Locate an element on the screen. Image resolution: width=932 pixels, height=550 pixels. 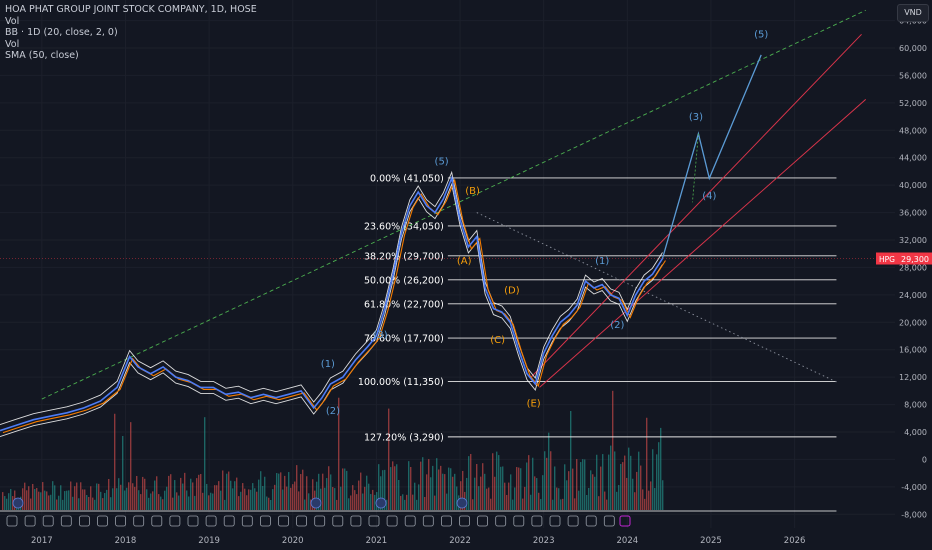
y-tick-label: 16,000 is located at coordinates (913, 350).